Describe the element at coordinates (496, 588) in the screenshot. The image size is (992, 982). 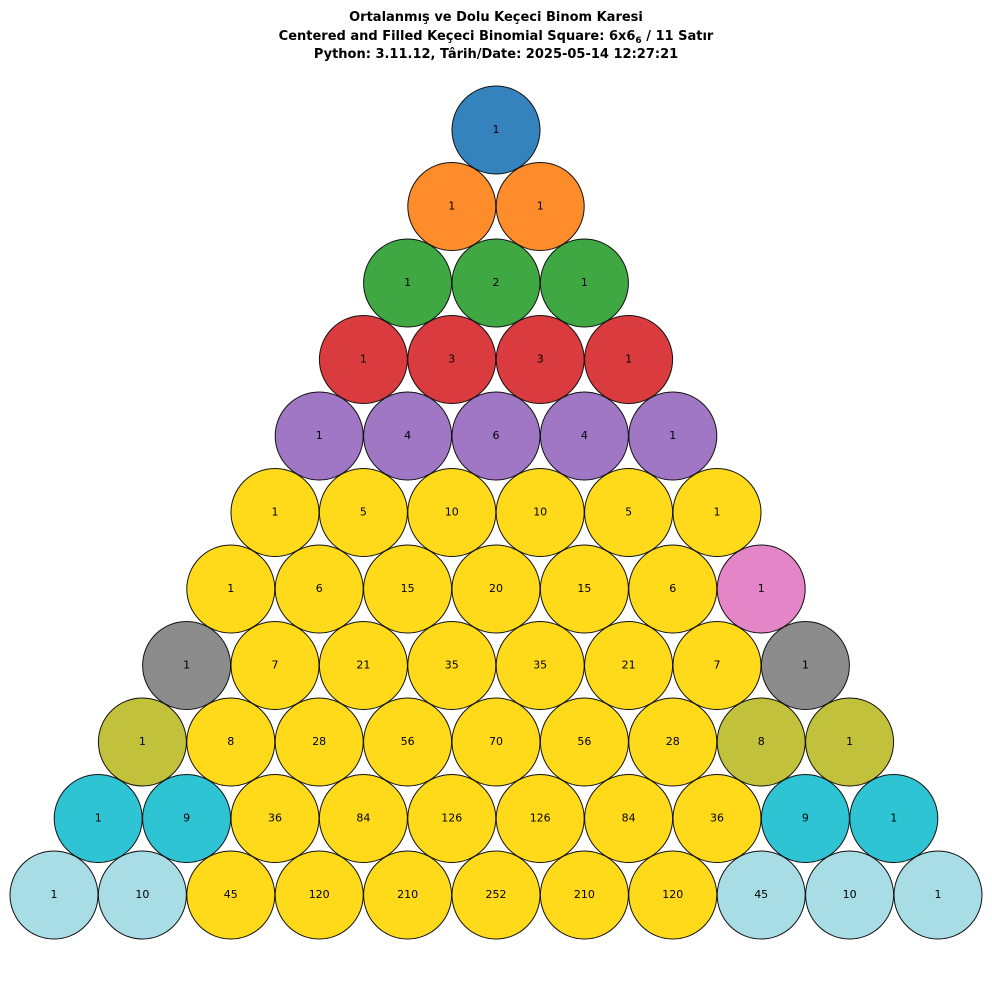
I see `cell-value: 20` at that location.